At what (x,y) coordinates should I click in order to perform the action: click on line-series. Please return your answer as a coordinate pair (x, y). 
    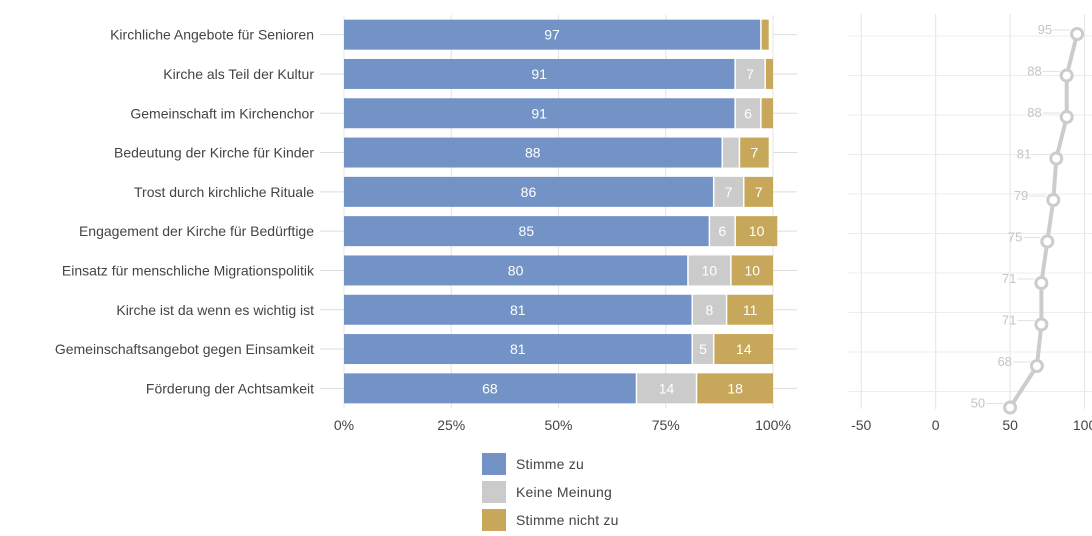
    Looking at the image, I should click on (1044, 221).